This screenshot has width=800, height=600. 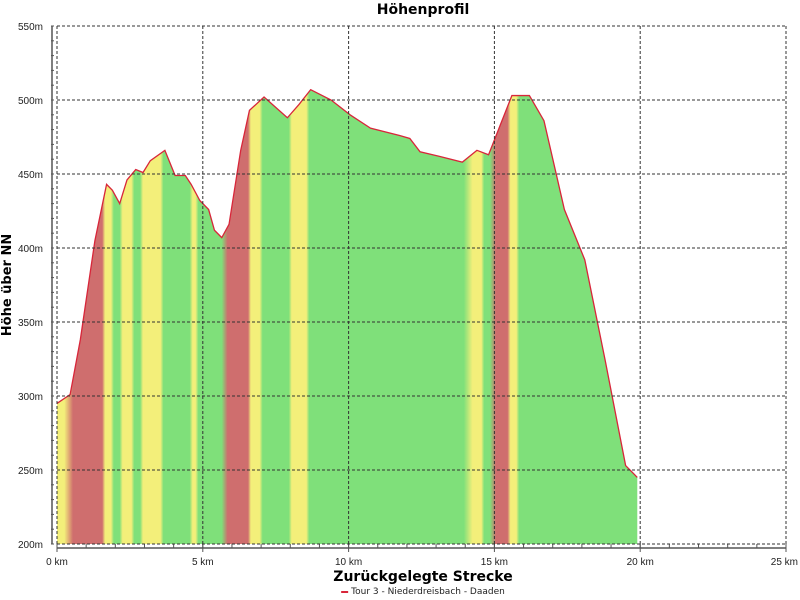 I want to click on x-tick-label: 20 km, so click(x=640, y=562).